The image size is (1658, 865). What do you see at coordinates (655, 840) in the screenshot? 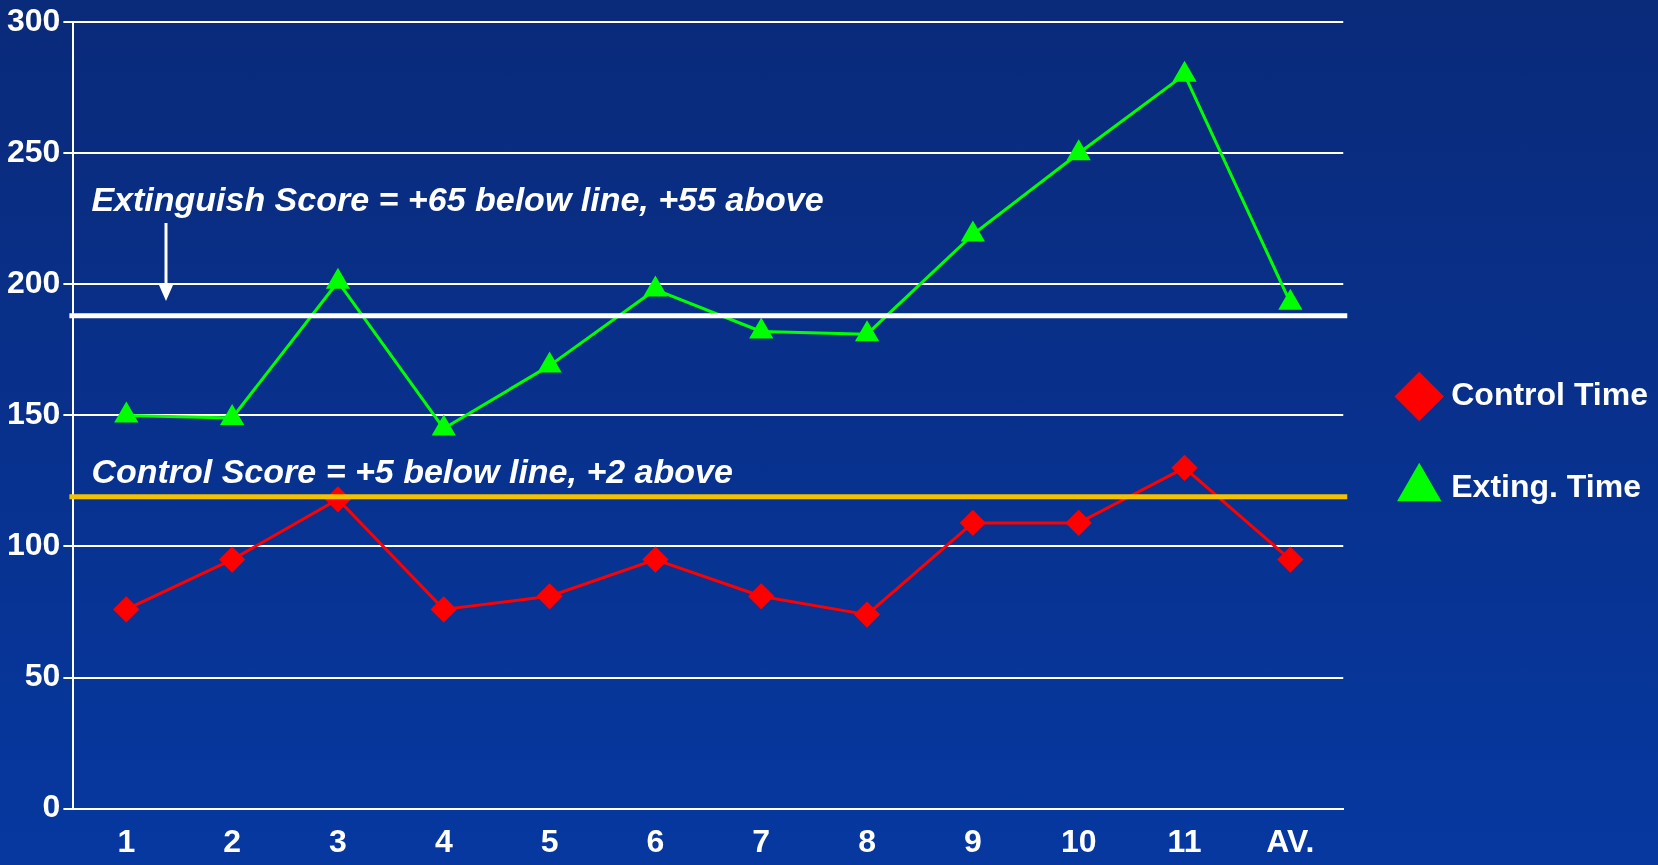
I see `x-tick-label: 6` at bounding box center [655, 840].